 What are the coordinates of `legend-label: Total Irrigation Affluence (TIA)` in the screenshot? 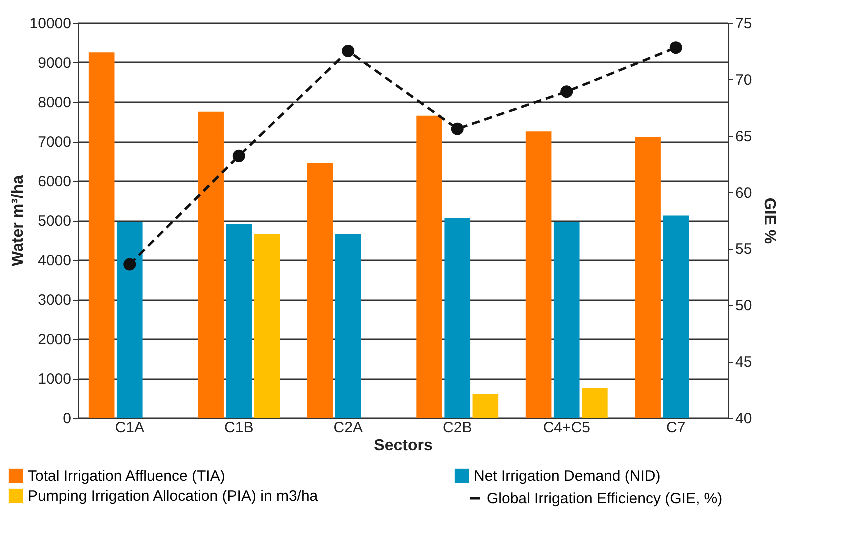 It's located at (127, 476).